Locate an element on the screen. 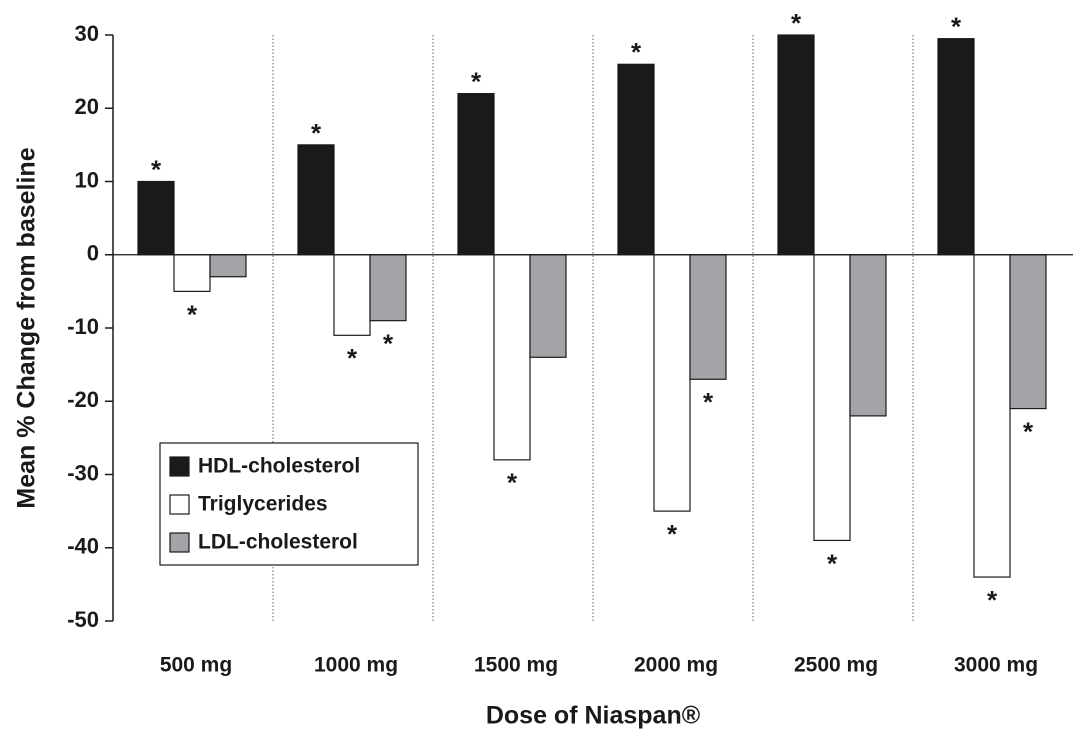 The height and width of the screenshot is (731, 1073). legend-label: LDL-cholesterol is located at coordinates (278, 542).